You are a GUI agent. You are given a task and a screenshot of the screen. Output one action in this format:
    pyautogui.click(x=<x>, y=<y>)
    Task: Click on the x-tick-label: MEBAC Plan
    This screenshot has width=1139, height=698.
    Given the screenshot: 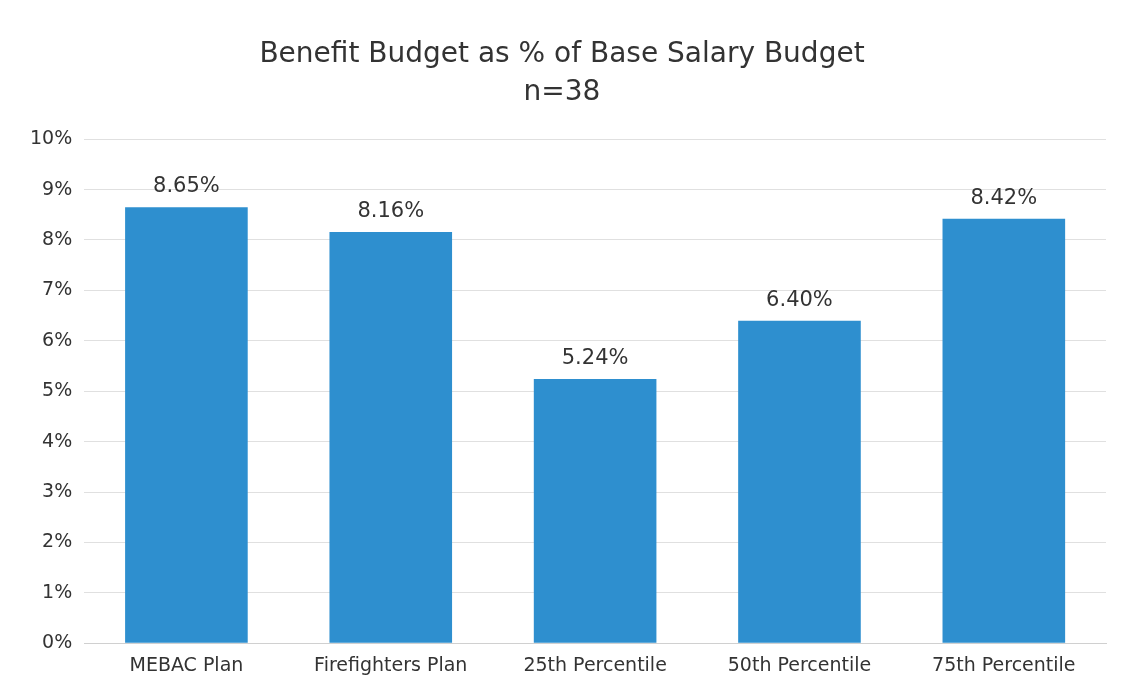 What is the action you would take?
    pyautogui.click(x=186, y=663)
    